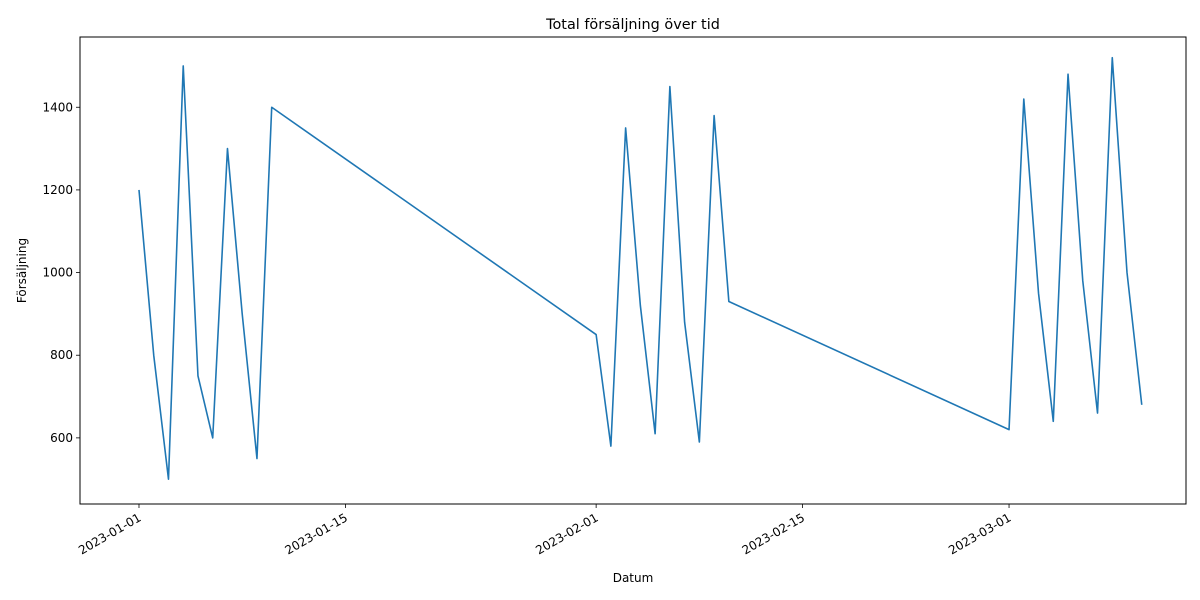 Image resolution: width=1200 pixels, height=600 pixels. I want to click on chart-title: Total försäljning över tid, so click(632, 25).